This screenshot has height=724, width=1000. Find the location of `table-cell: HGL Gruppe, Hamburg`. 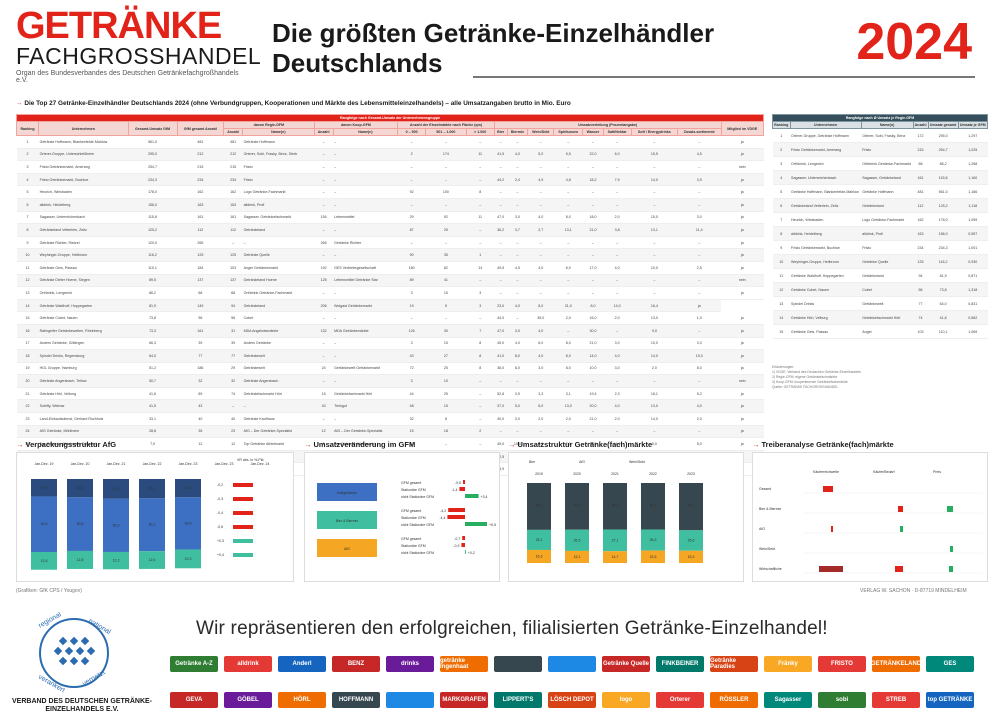

table-cell: HGL Gruppe, Hamburg is located at coordinates (83, 369).